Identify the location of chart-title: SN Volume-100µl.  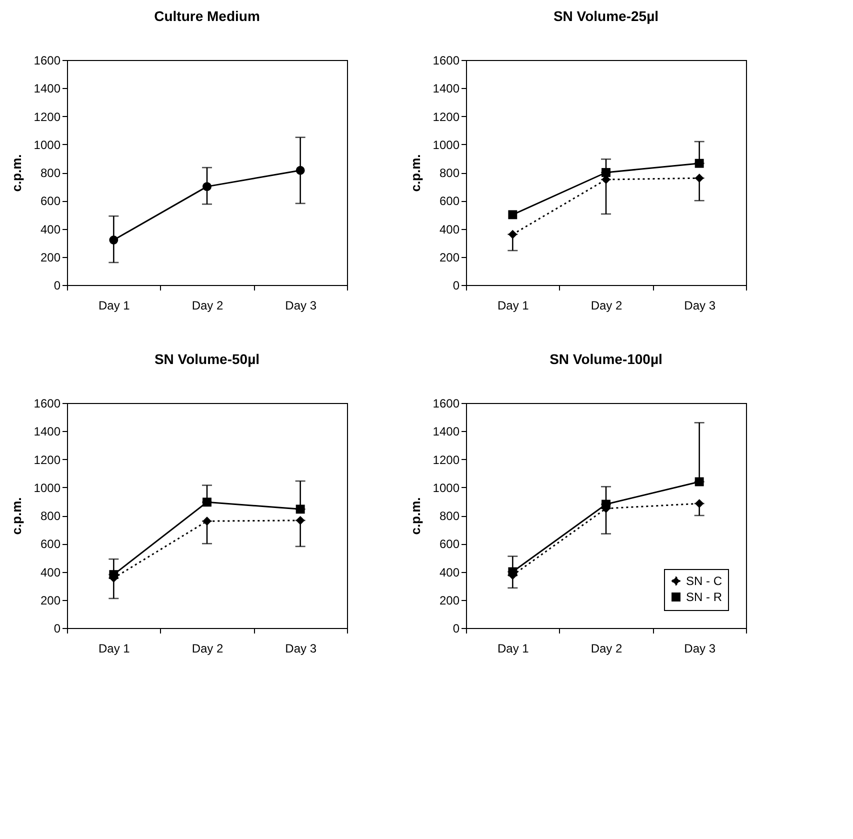
(606, 359).